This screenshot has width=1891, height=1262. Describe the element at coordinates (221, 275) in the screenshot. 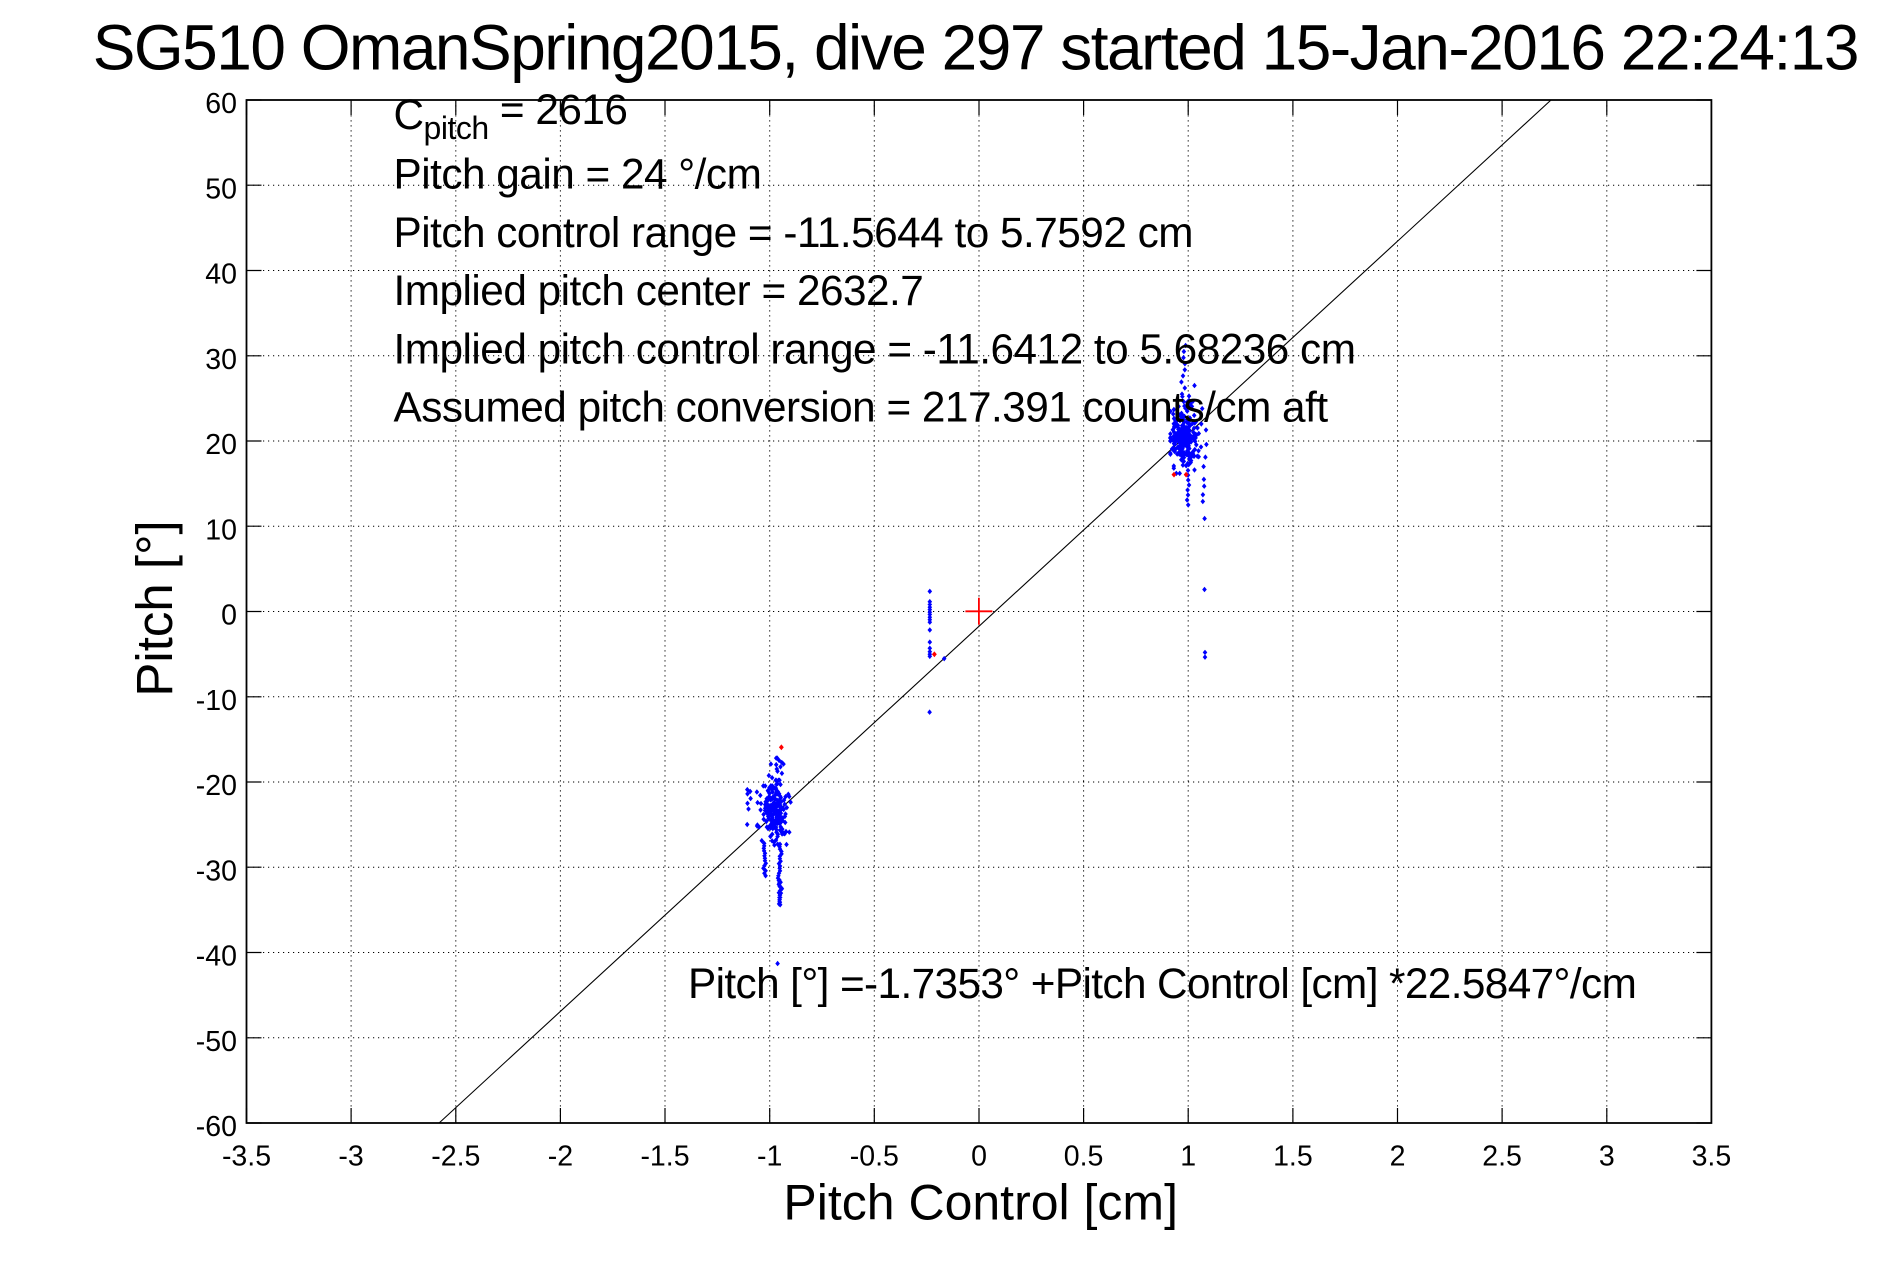

I see `svg-text: 40` at that location.